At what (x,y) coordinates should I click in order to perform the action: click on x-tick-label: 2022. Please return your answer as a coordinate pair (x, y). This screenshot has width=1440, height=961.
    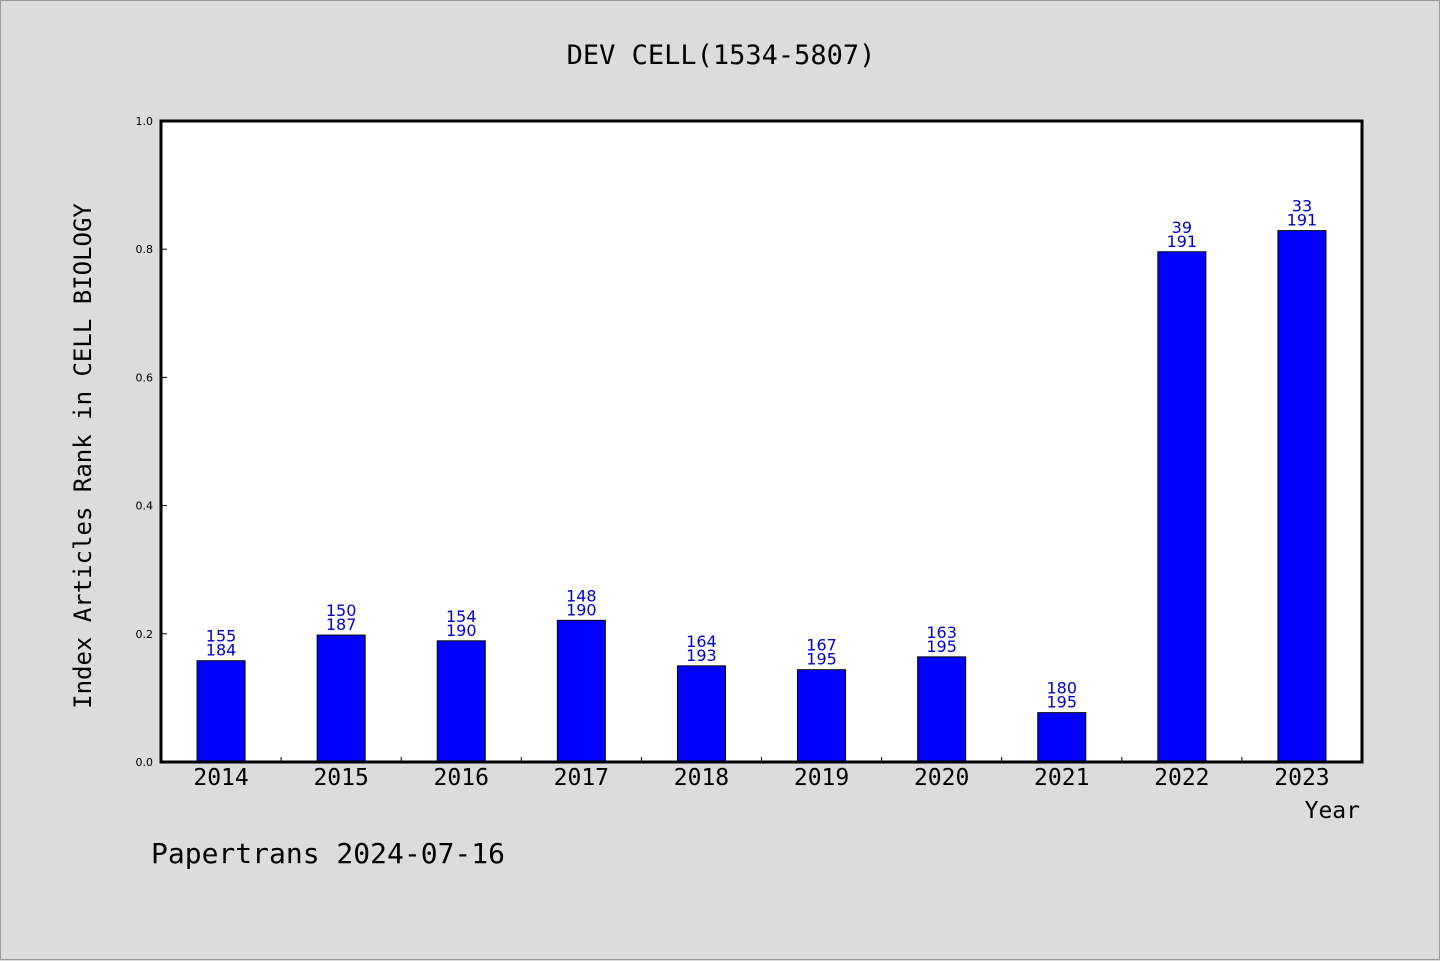
    Looking at the image, I should click on (1181, 778).